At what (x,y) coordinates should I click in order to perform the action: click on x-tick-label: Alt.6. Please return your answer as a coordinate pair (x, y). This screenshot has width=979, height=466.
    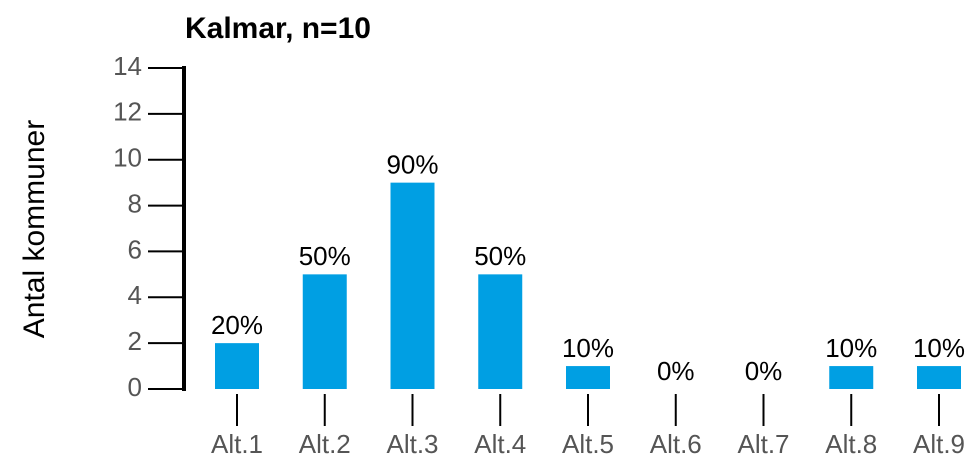
    Looking at the image, I should click on (676, 444).